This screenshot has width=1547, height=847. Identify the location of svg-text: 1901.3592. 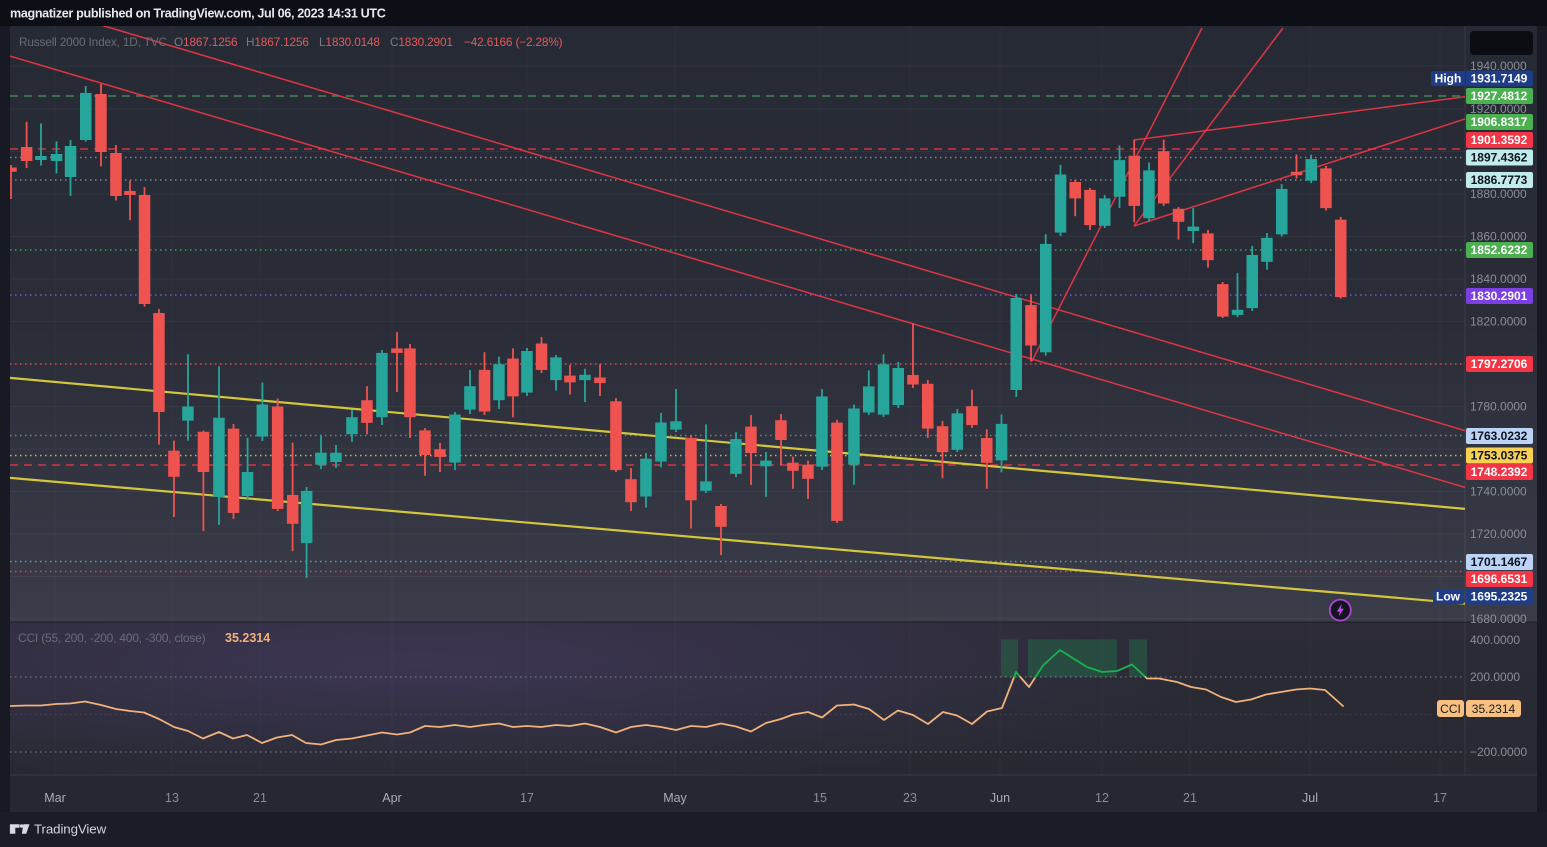
(1499, 140).